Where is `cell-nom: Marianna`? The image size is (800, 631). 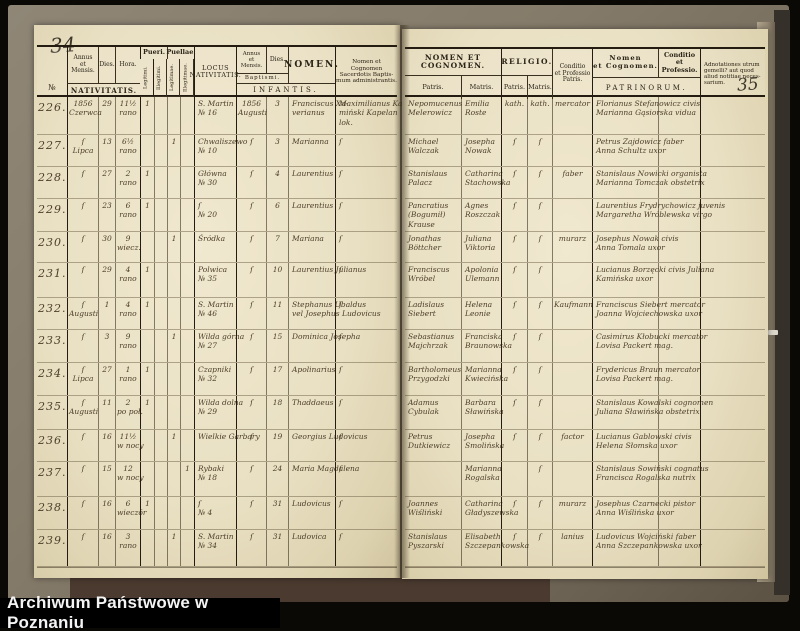 cell-nom: Marianna is located at coordinates (311, 150).